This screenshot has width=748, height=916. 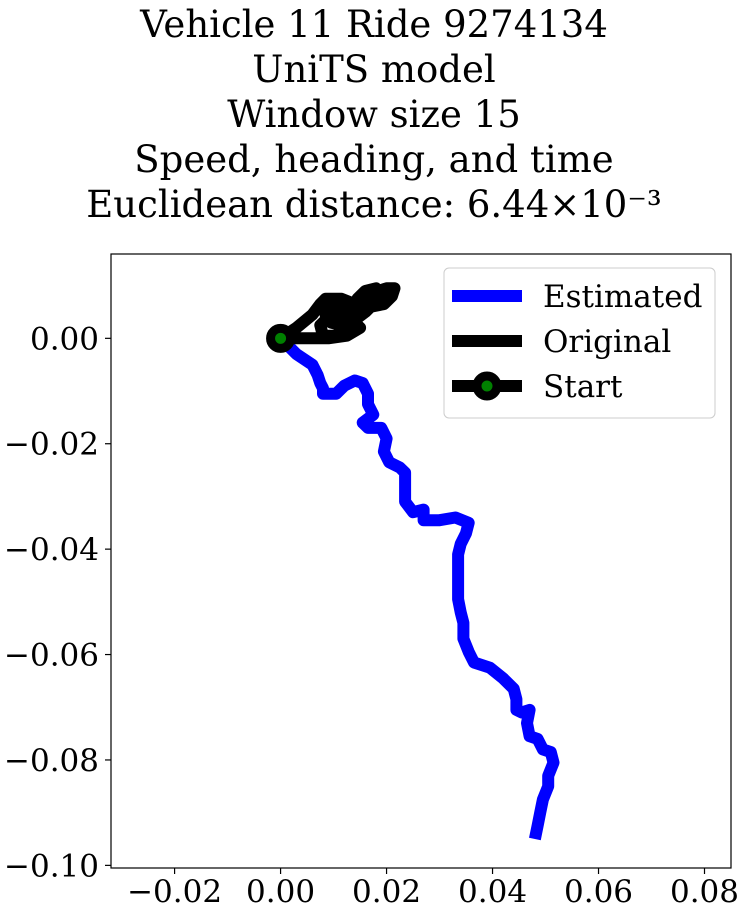 I want to click on y-tick-label: −0.08, so click(x=51, y=761).